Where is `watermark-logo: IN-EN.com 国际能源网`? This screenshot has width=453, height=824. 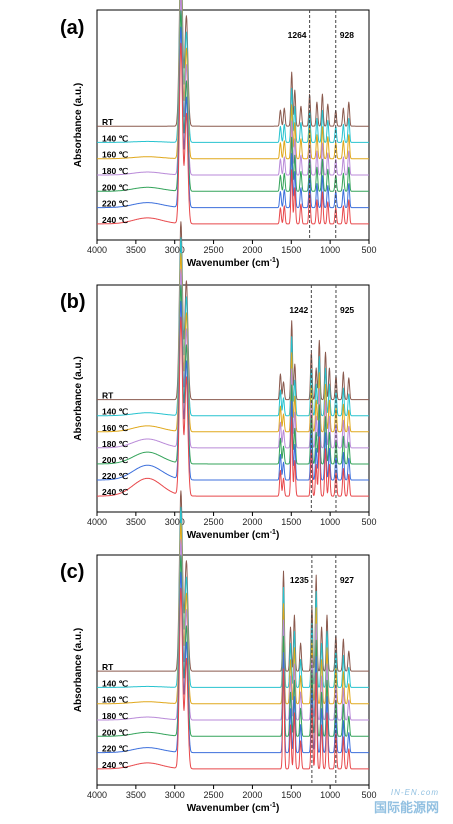 watermark-logo: IN-EN.com 国际能源网 is located at coordinates (406, 802).